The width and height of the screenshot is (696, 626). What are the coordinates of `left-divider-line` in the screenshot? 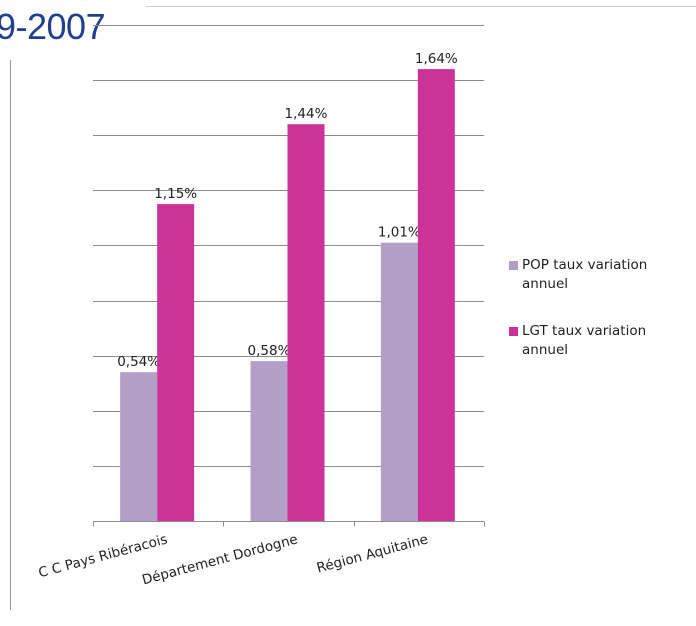 It's located at (10, 335).